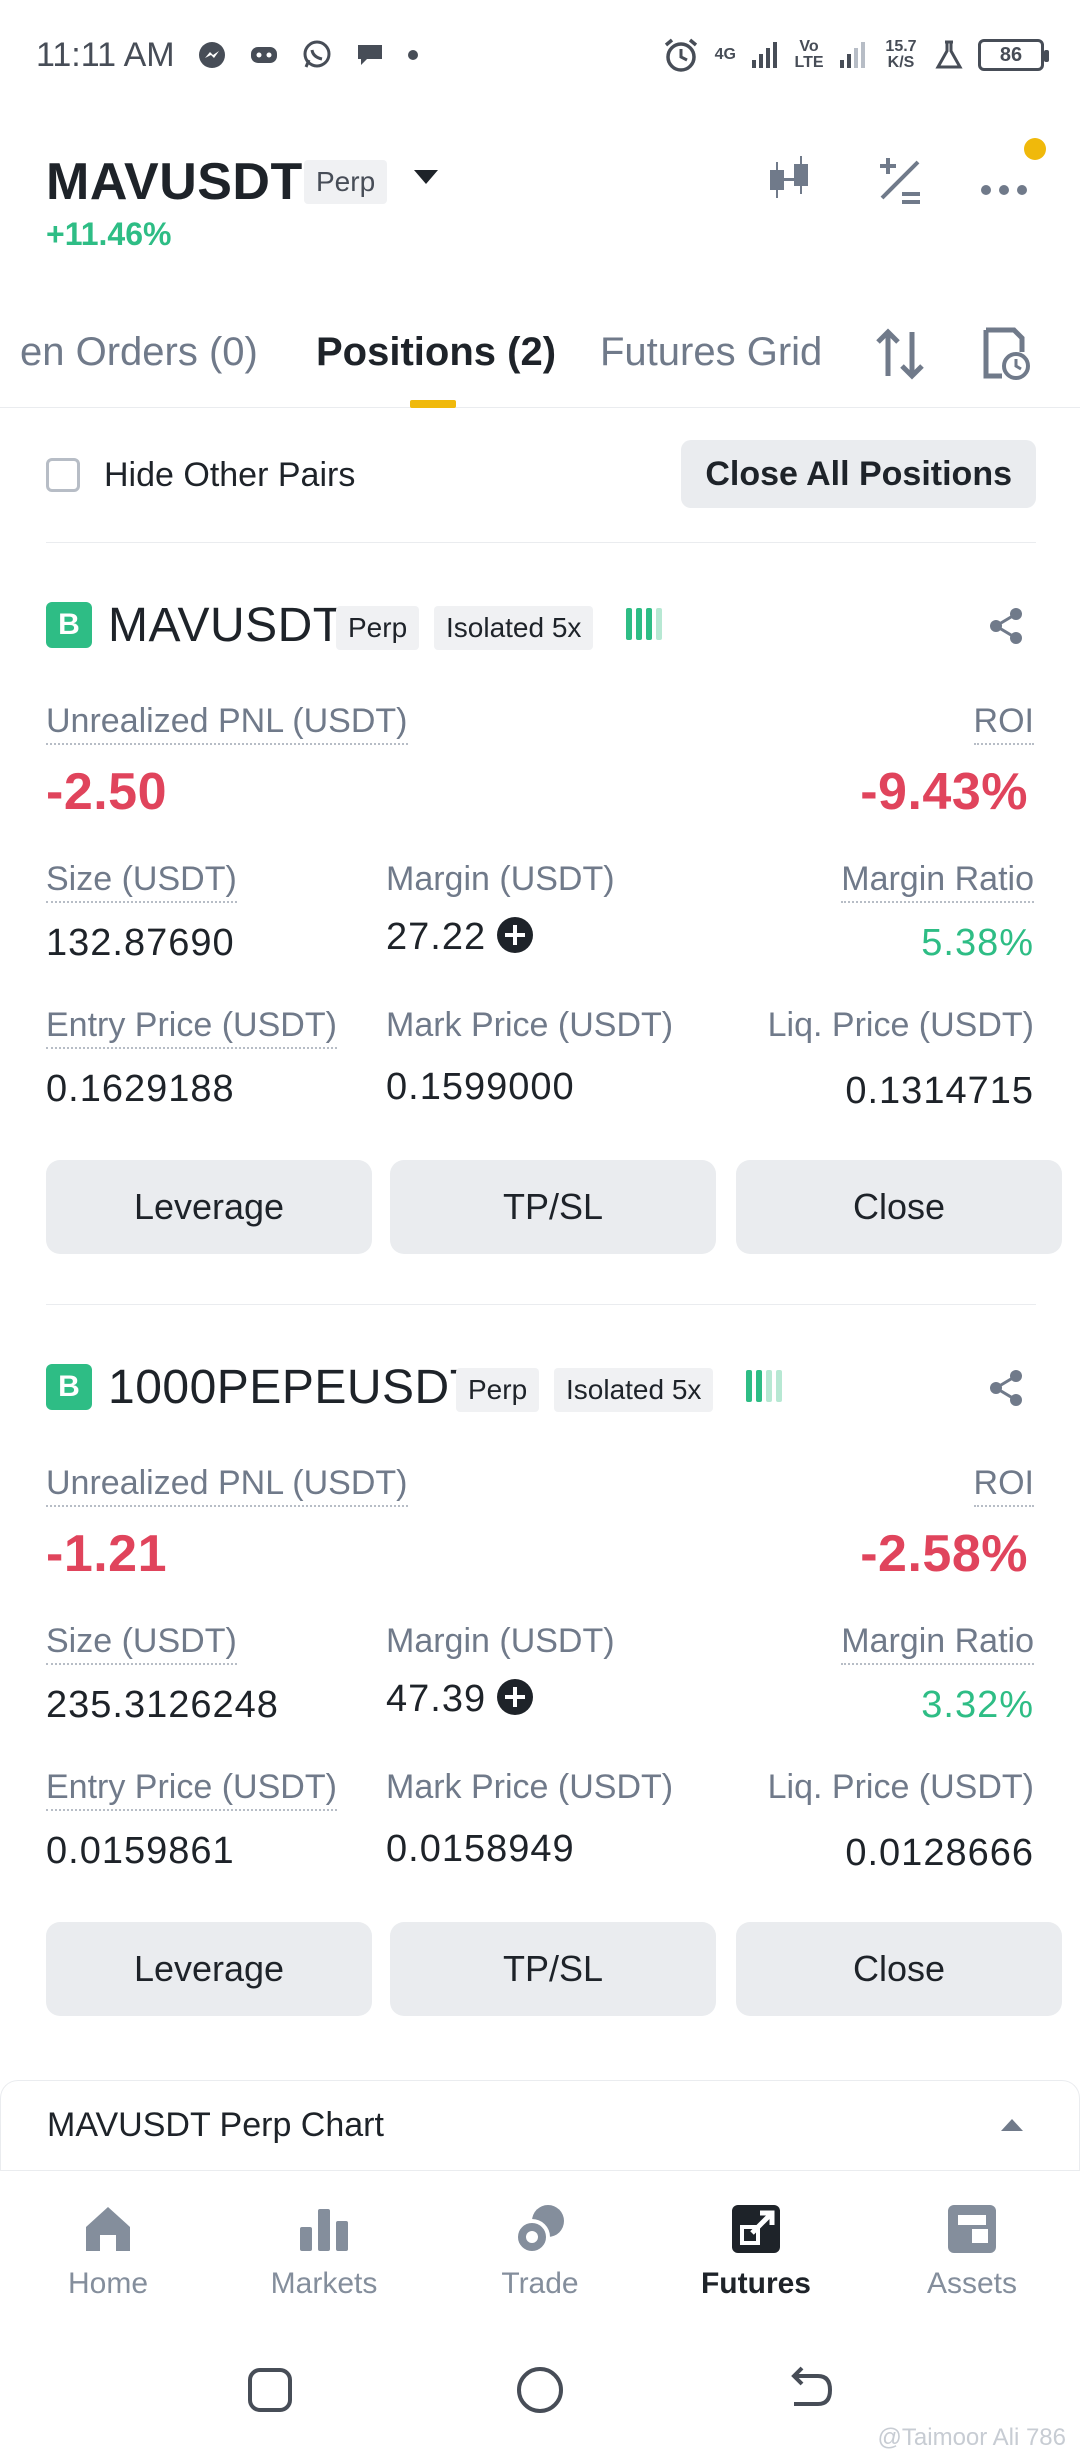 This screenshot has width=1080, height=2460. What do you see at coordinates (324, 2230) in the screenshot?
I see `markets-icon` at bounding box center [324, 2230].